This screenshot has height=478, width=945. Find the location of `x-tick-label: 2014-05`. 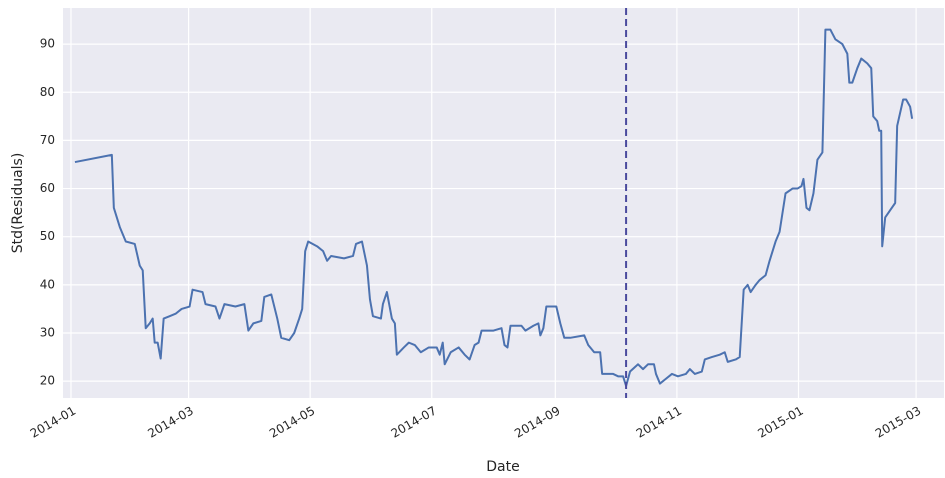

x-tick-label: 2014-05 is located at coordinates (292, 422).